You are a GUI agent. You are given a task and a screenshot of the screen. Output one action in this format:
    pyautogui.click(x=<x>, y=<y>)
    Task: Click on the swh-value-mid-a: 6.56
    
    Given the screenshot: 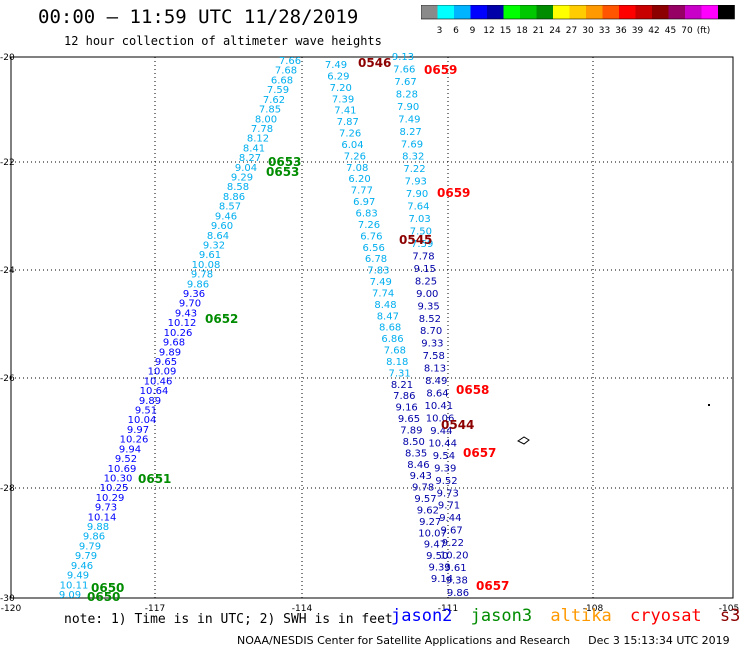 What is the action you would take?
    pyautogui.click(x=374, y=248)
    